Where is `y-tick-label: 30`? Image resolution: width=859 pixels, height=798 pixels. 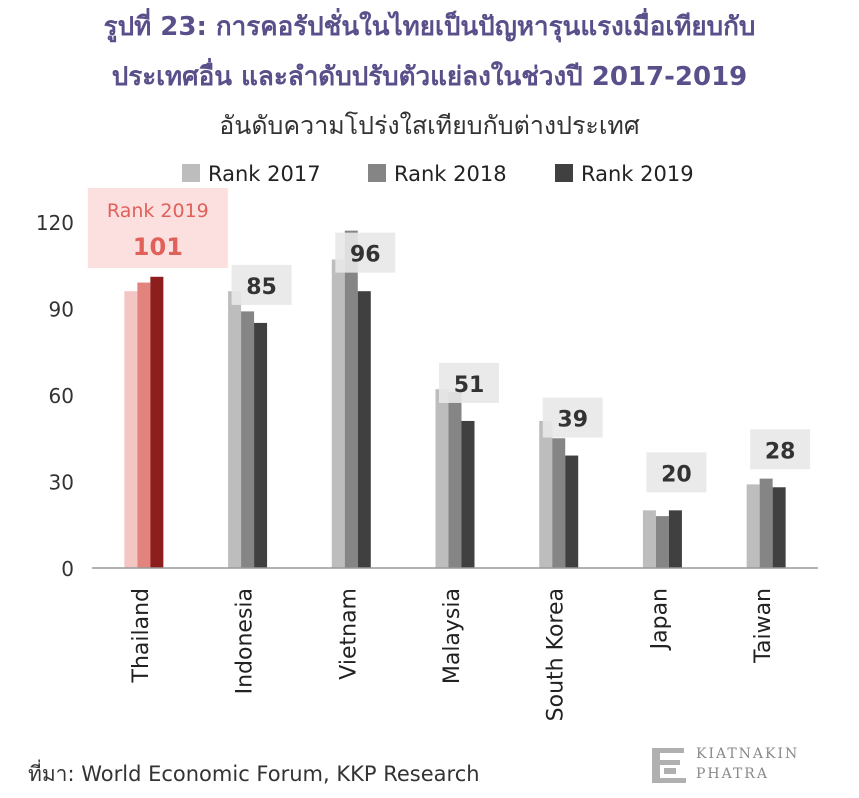
y-tick-label: 30 is located at coordinates (61, 483).